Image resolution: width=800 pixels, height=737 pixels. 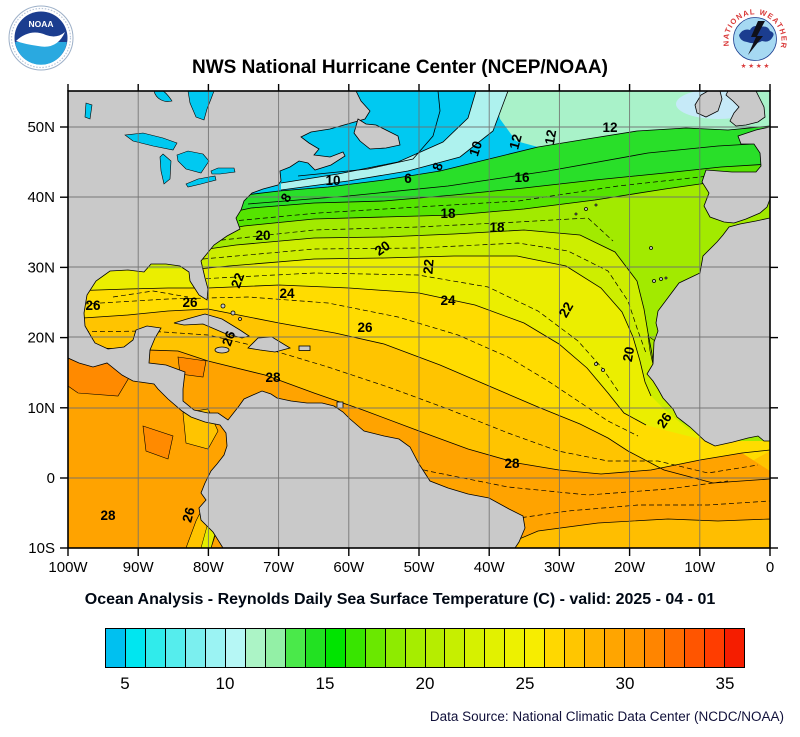 I want to click on colorbar-tick-5: 5, so click(x=125, y=683).